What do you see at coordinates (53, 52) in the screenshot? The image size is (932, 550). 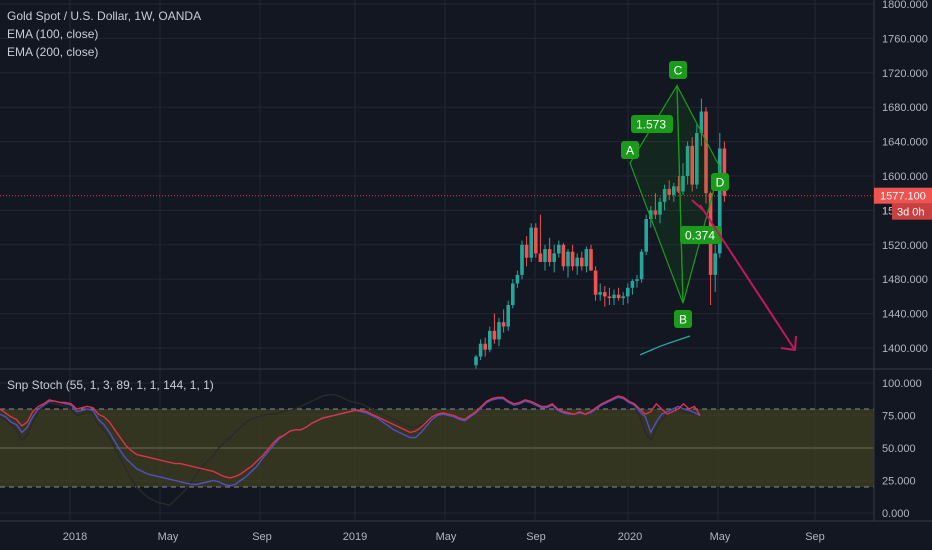 I see `ema200-legend: EMA (200, close)` at bounding box center [53, 52].